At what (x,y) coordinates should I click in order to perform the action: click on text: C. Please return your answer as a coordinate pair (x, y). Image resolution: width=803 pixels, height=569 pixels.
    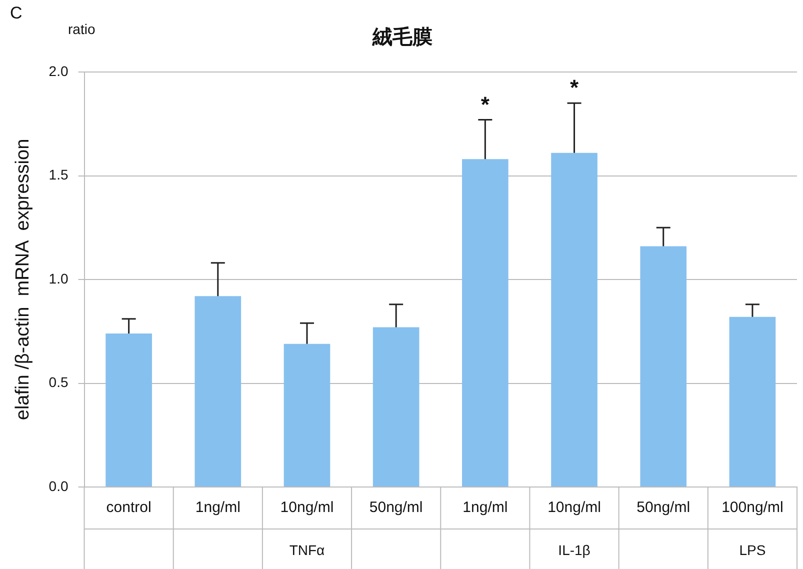
    Looking at the image, I should click on (16, 13).